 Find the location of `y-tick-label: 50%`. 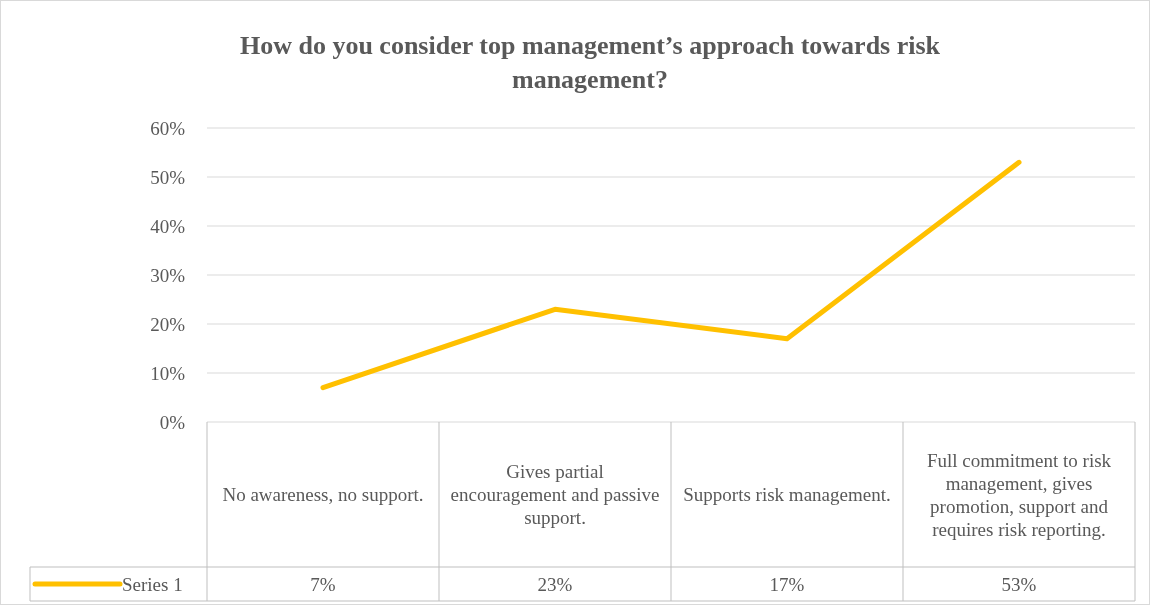

y-tick-label: 50% is located at coordinates (168, 177).